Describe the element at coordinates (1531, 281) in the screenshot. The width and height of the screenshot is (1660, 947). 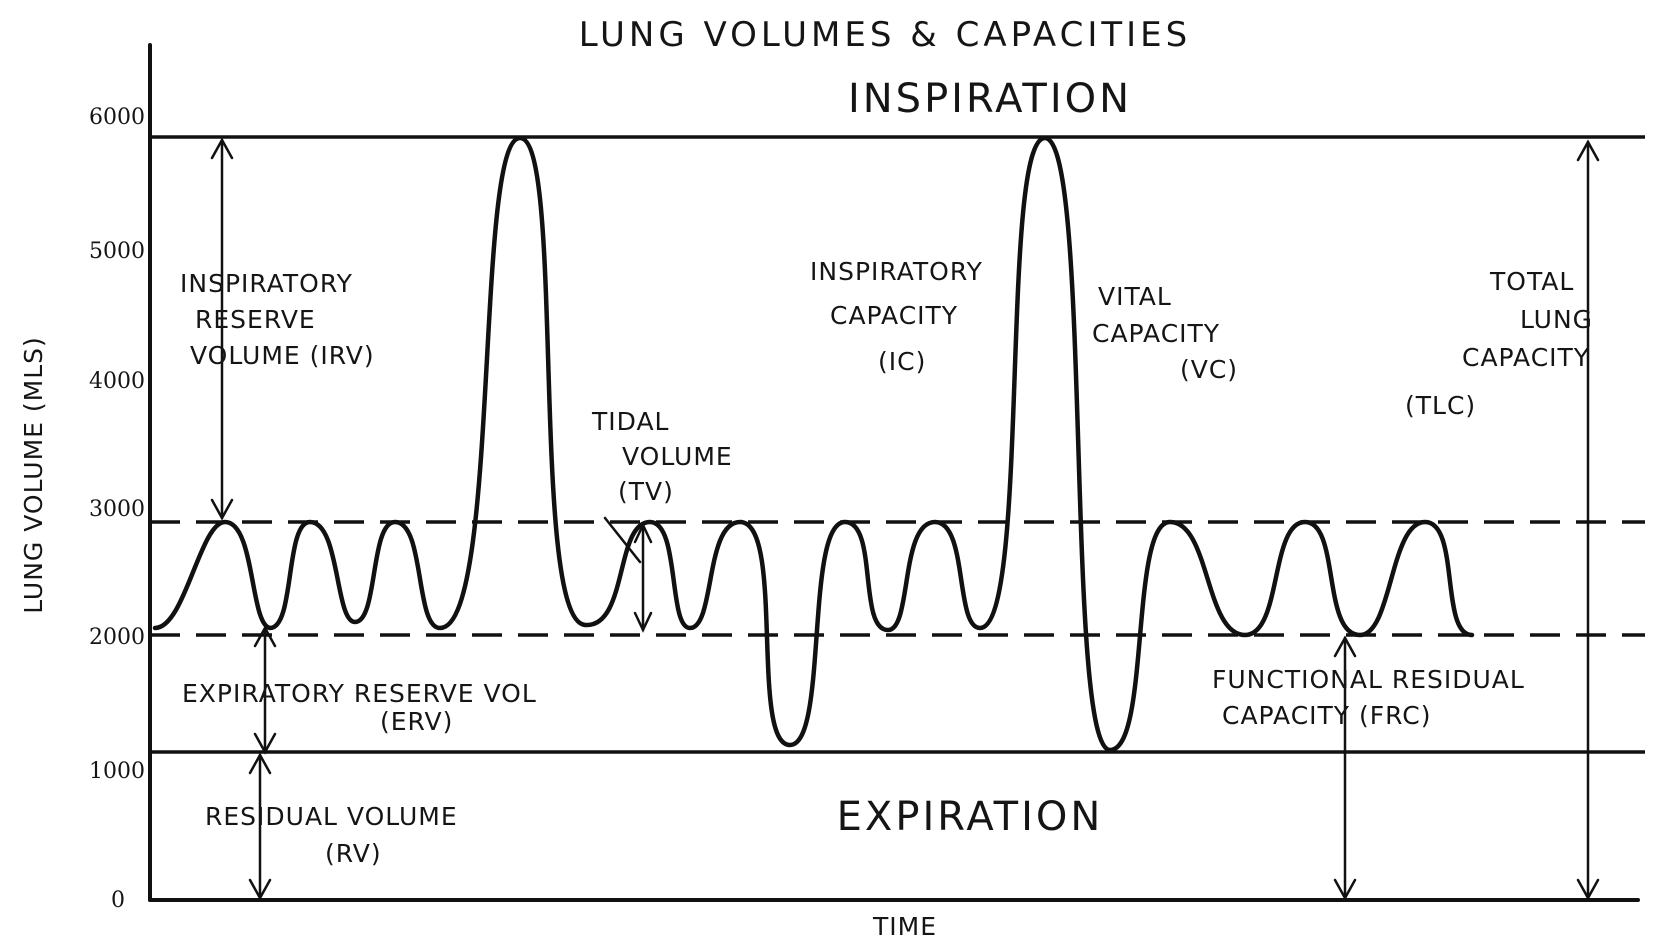
I see `tlc-label-line1: TOTAL` at that location.